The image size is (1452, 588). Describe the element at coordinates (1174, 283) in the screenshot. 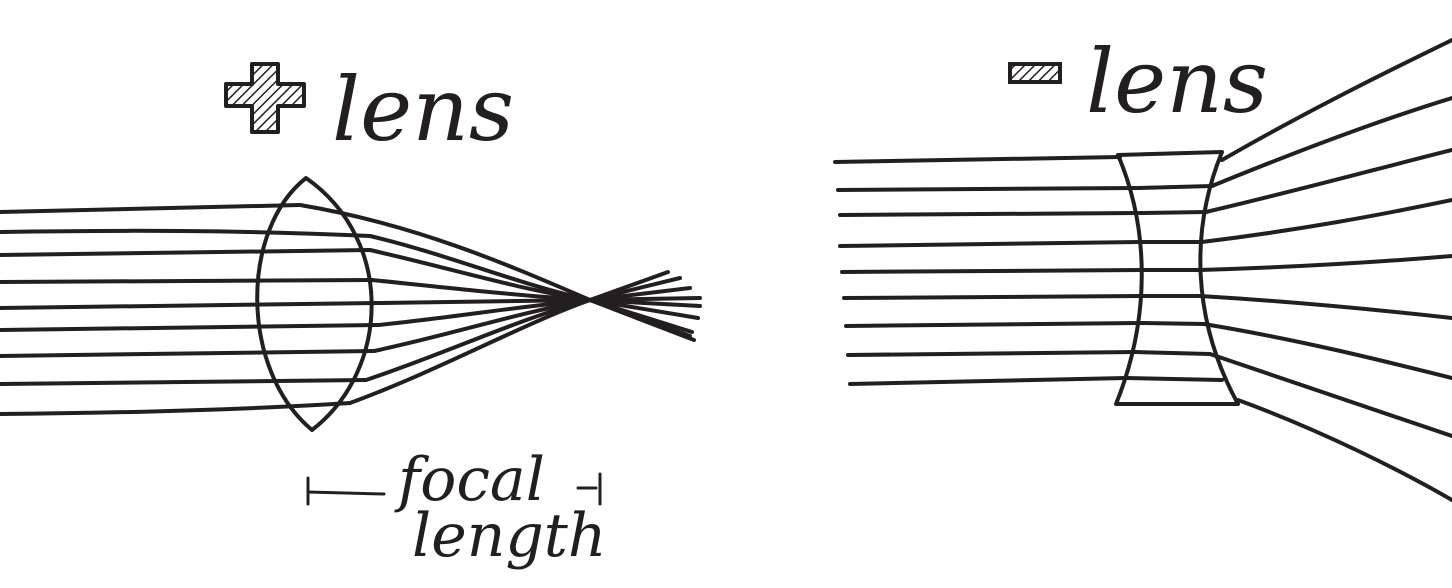

I see `diverging-inner-lines` at that location.